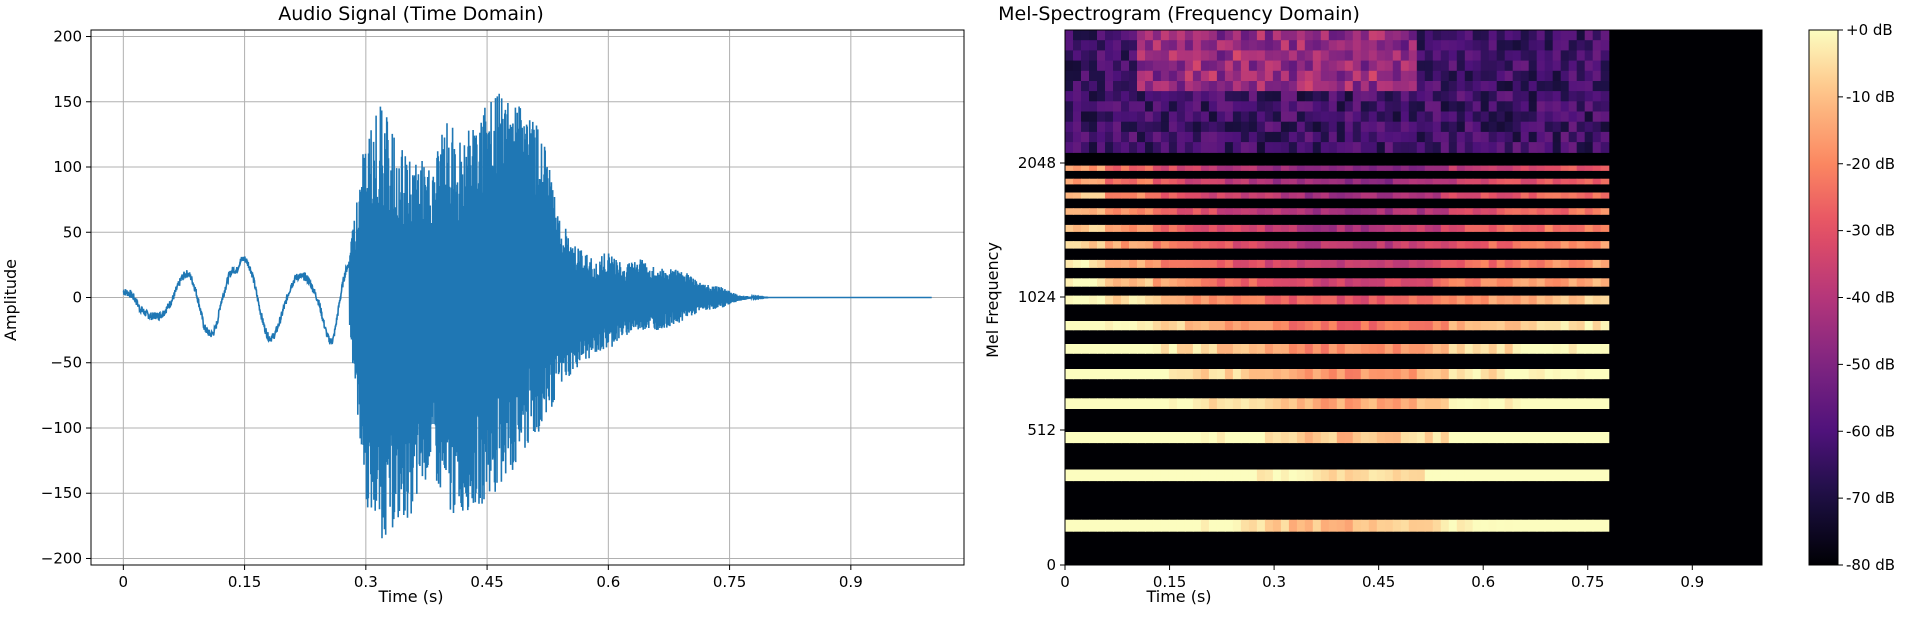 The width and height of the screenshot is (1905, 623). Describe the element at coordinates (1169, 582) in the screenshot. I see `x-tick-label: 0.15` at that location.